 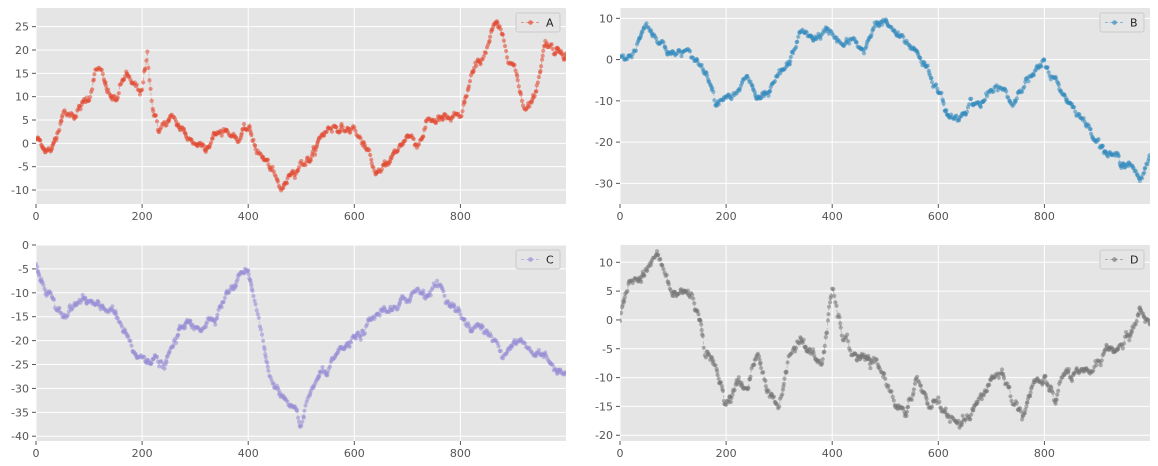 What do you see at coordinates (23, 167) in the screenshot?
I see `y-tick-label: -5` at bounding box center [23, 167].